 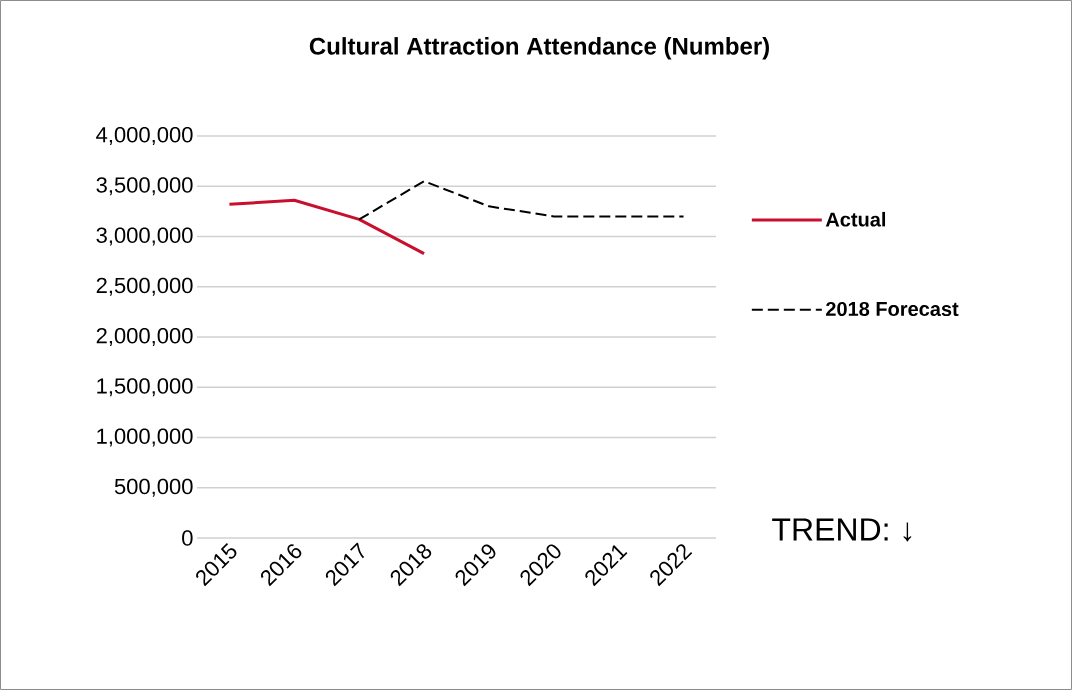 What do you see at coordinates (144, 286) in the screenshot?
I see `y-tick-label: 2,500,000` at bounding box center [144, 286].